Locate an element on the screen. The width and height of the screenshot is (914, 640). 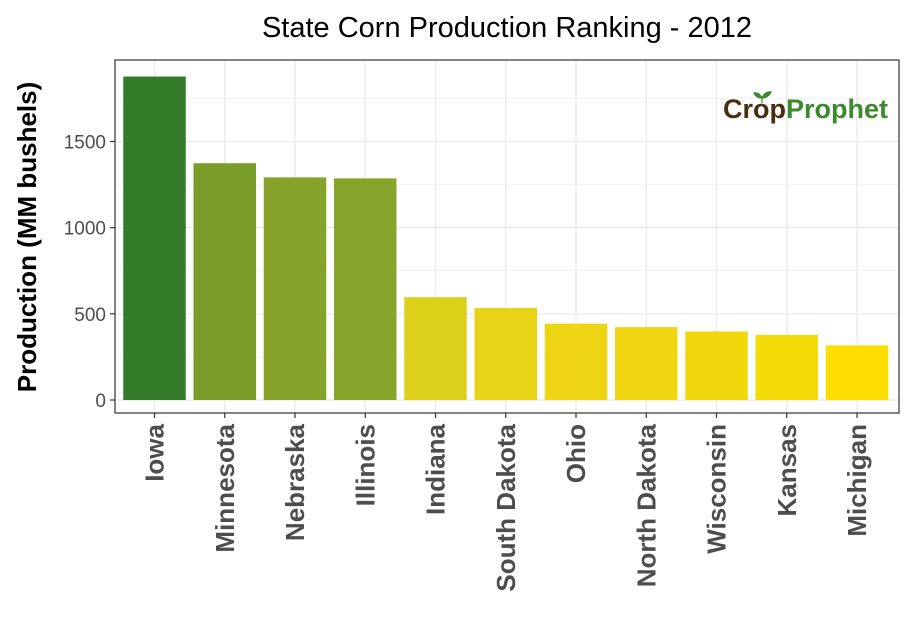
logo-text-o: o is located at coordinates (761, 109).